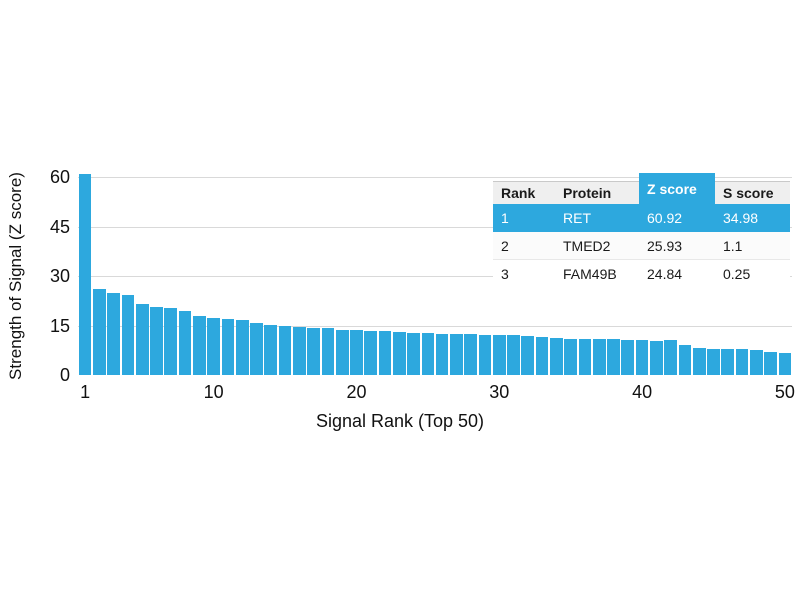 This screenshot has width=800, height=600. Describe the element at coordinates (677, 246) in the screenshot. I see `table-cell-zscore: 25.93` at that location.